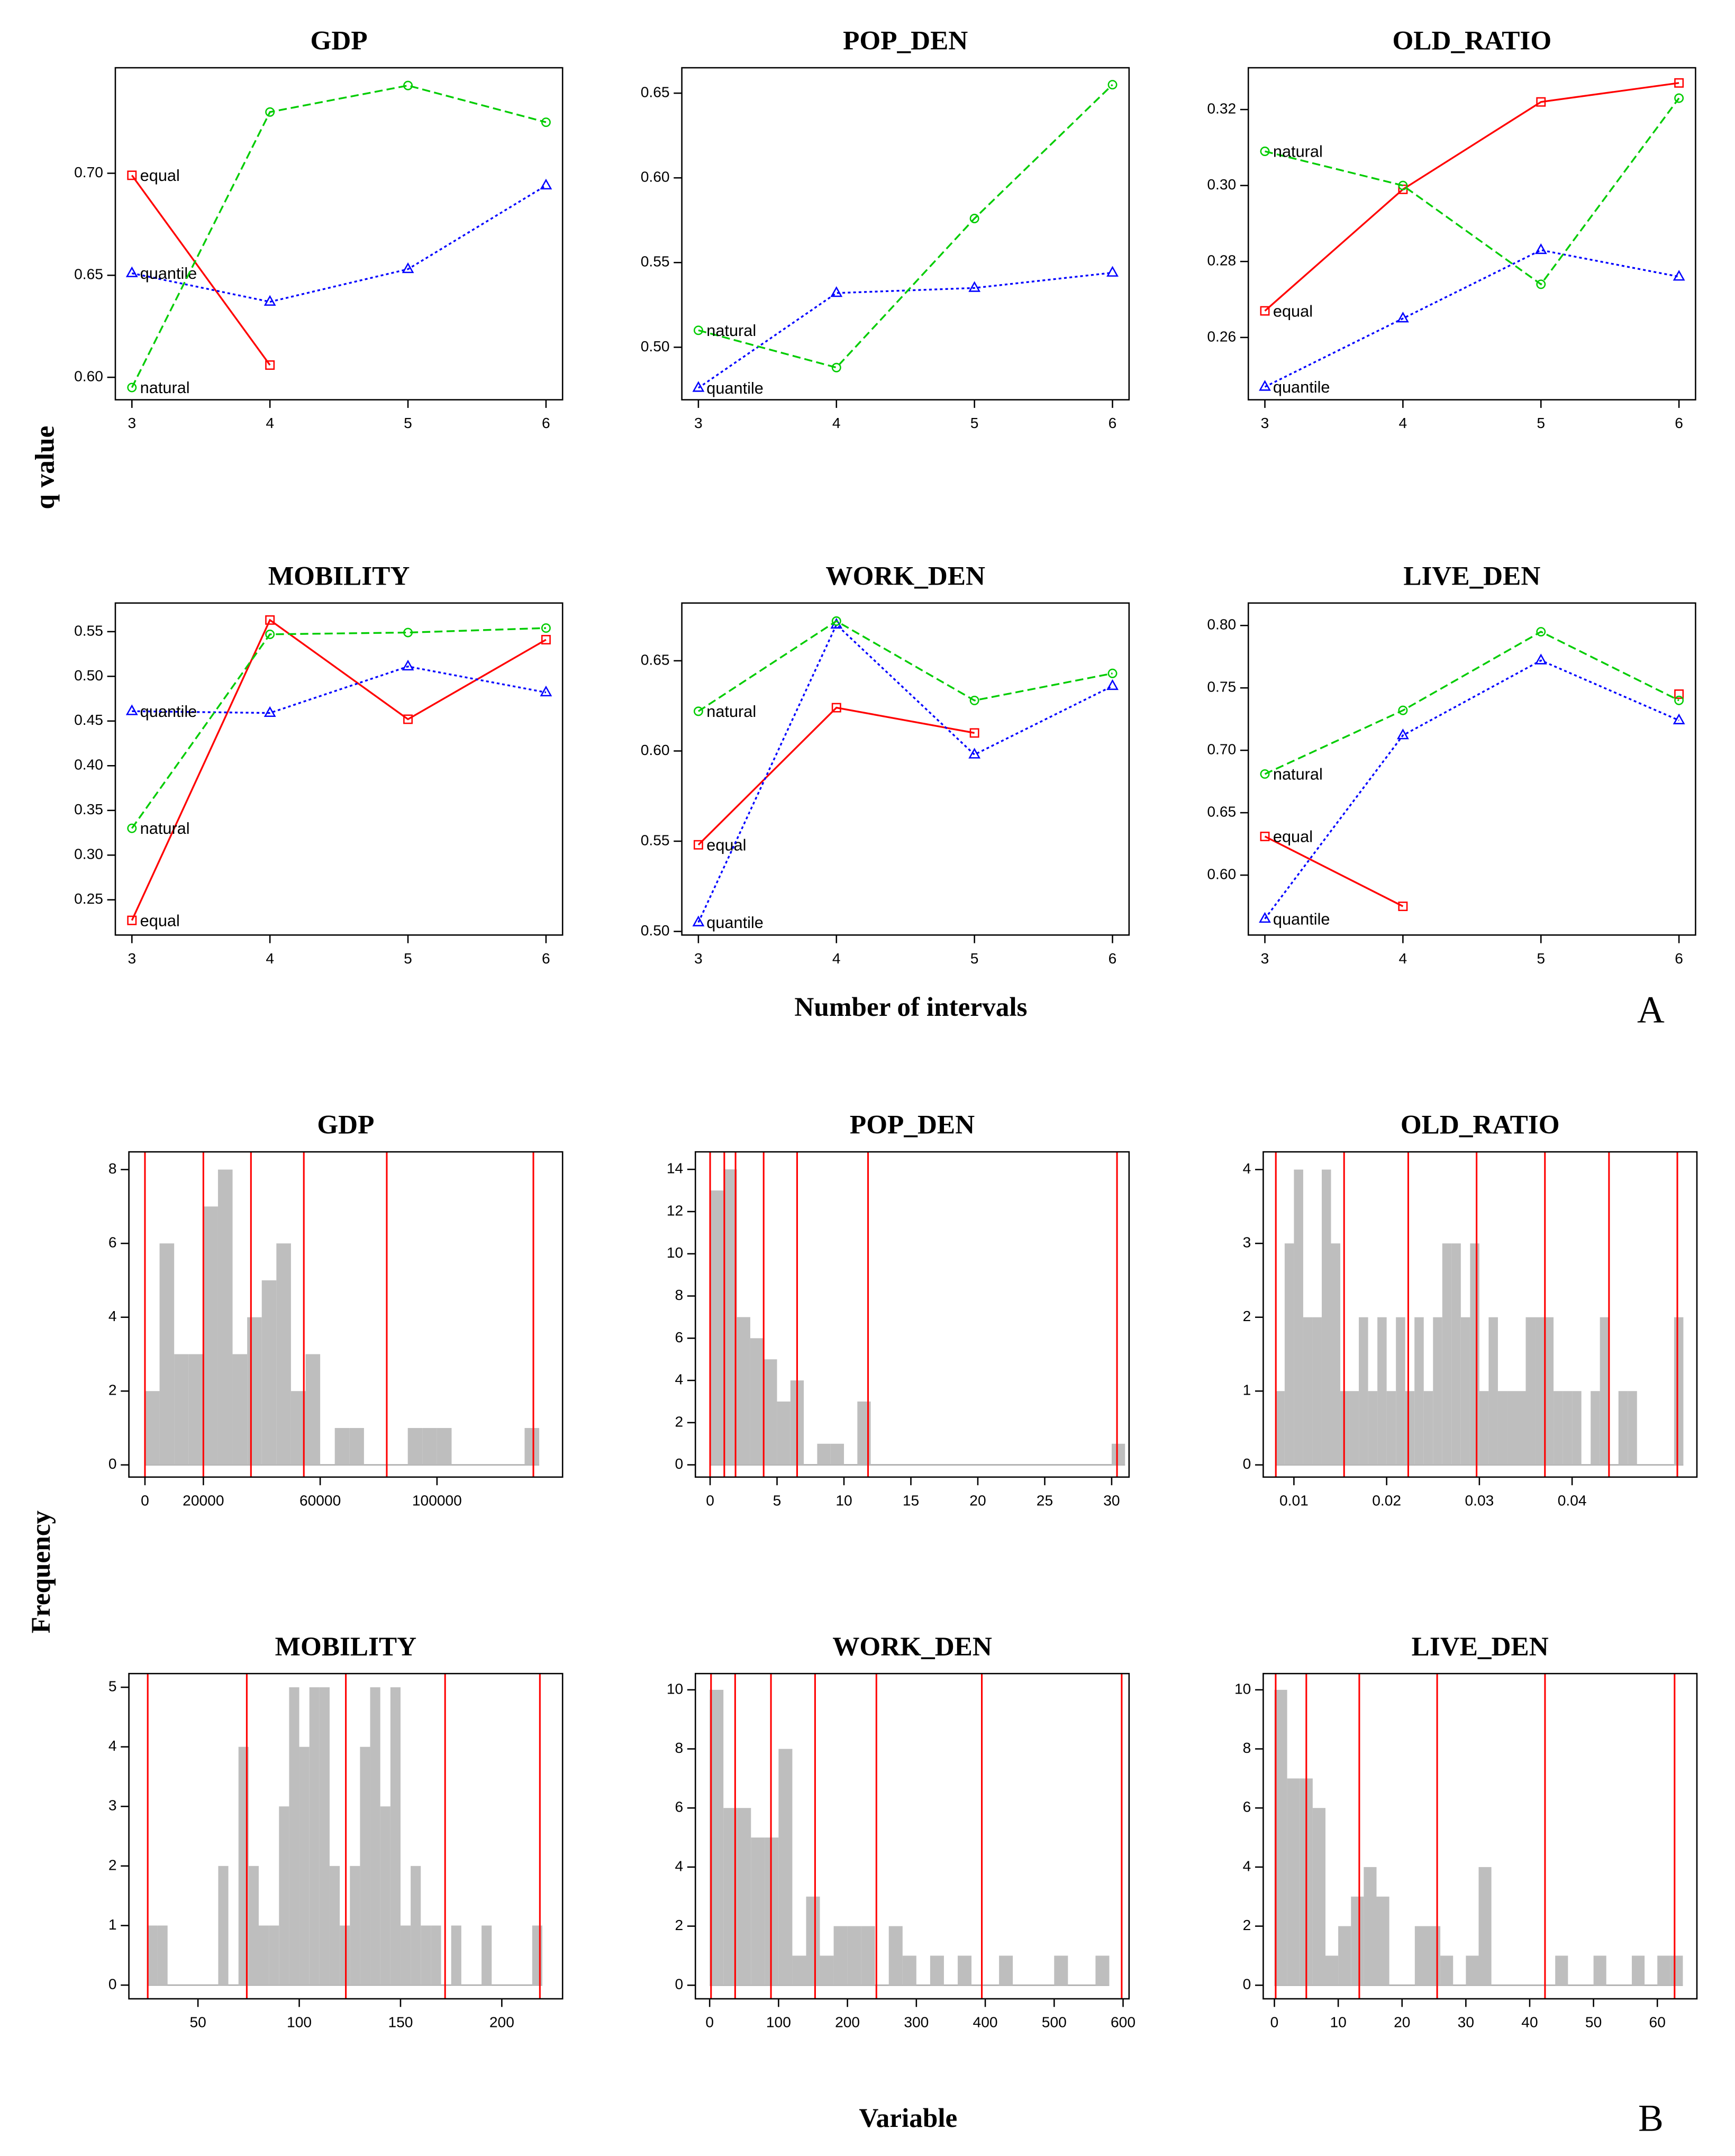 The width and height of the screenshot is (1735, 2156). I want to click on y-tick-label: 2, so click(1247, 1316).